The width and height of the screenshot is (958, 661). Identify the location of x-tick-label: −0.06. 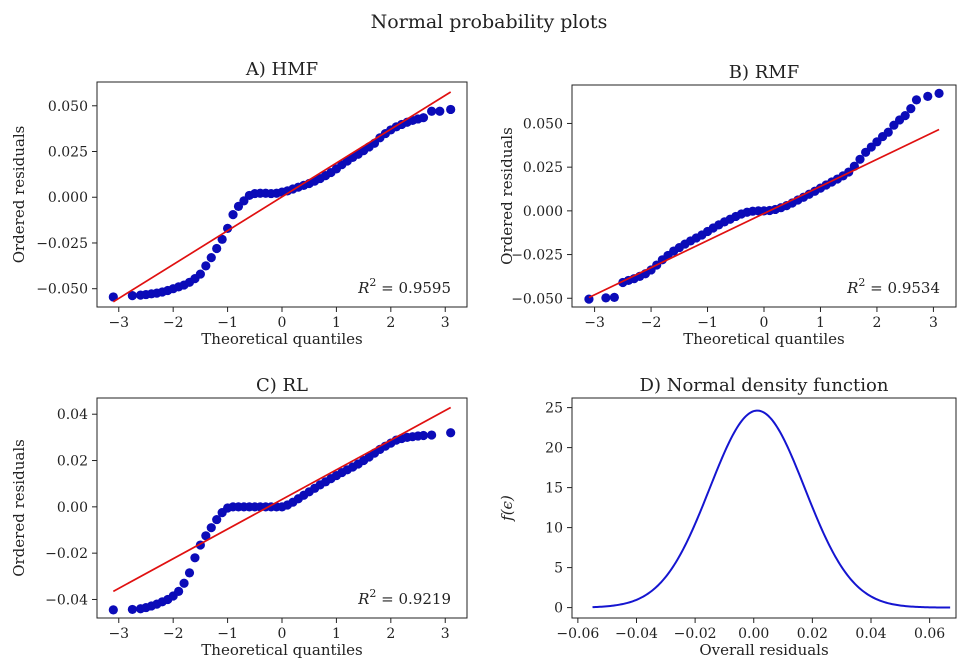
(577, 634).